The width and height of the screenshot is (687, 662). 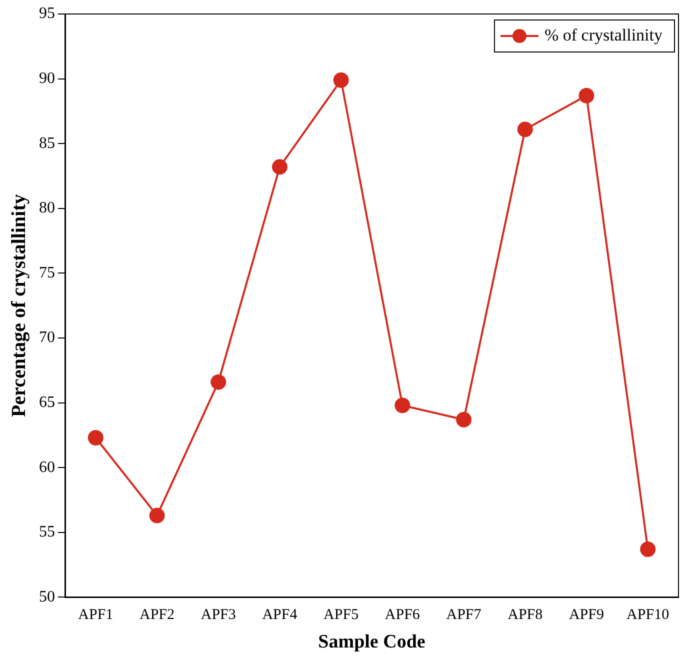 What do you see at coordinates (218, 615) in the screenshot?
I see `x-tick-label: APF3` at bounding box center [218, 615].